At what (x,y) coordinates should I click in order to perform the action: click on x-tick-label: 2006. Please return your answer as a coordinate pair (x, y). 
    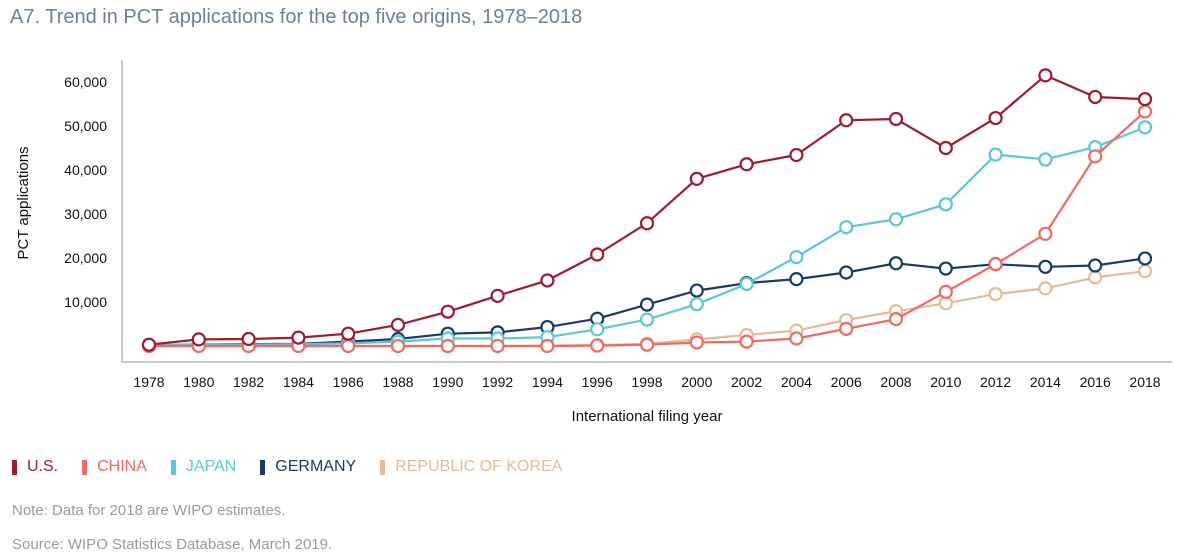
    Looking at the image, I should click on (846, 382).